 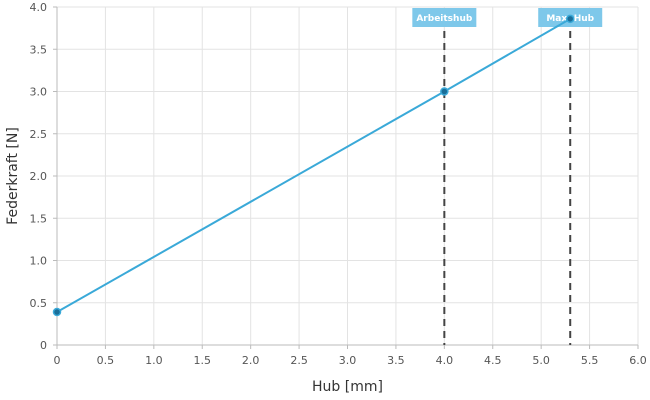 I want to click on x-tick-label: 1.5, so click(x=203, y=360).